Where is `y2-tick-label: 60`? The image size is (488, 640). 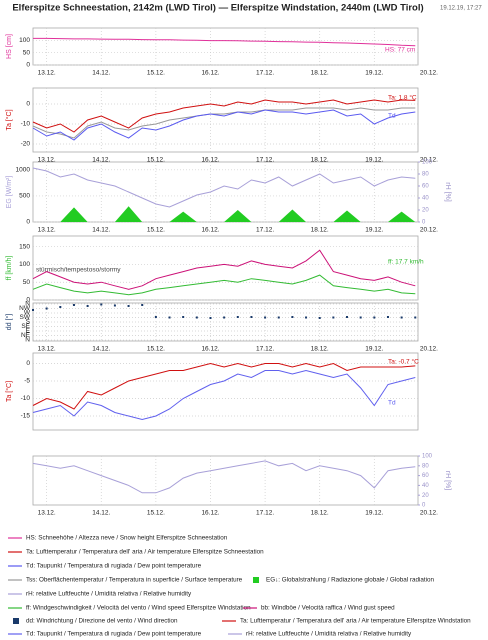
y2-tick-label: 60 is located at coordinates (425, 476).